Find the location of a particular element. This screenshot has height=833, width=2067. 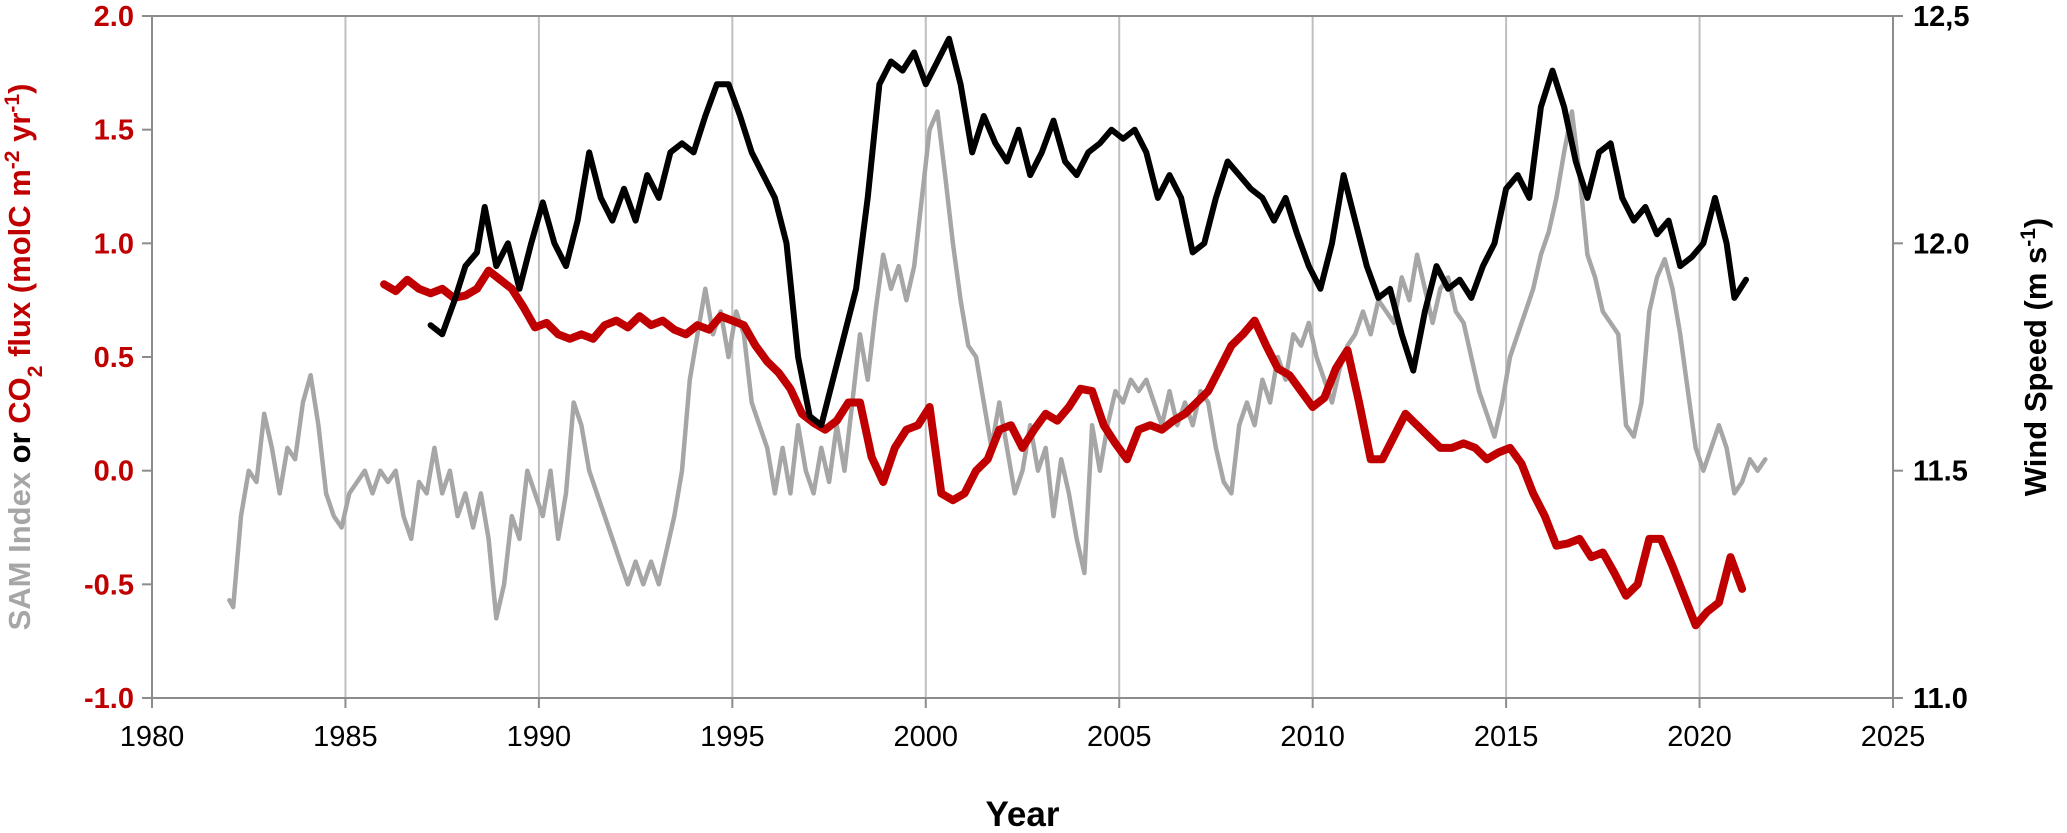

left-tick-label: -0.5 is located at coordinates (109, 585).